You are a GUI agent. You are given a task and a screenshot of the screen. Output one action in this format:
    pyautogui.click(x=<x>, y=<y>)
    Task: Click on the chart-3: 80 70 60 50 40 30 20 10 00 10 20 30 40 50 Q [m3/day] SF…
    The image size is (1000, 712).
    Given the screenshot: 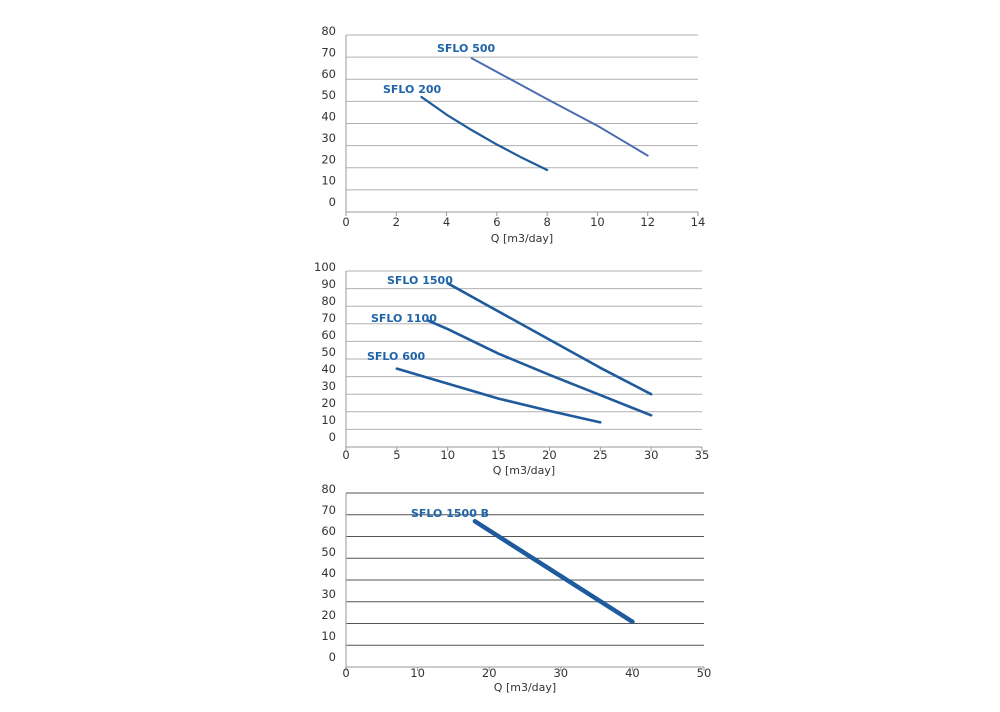 What is the action you would take?
    pyautogui.click(x=516, y=588)
    